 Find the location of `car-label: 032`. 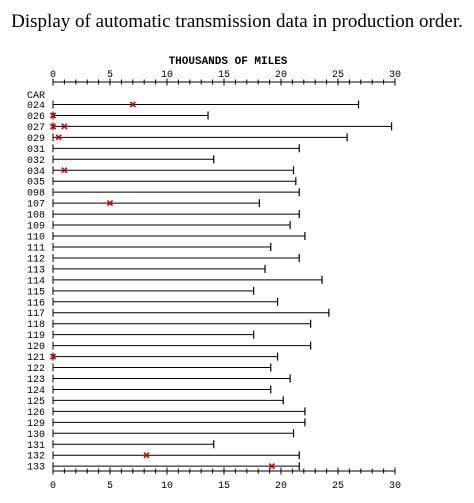

car-label: 032 is located at coordinates (36, 161).